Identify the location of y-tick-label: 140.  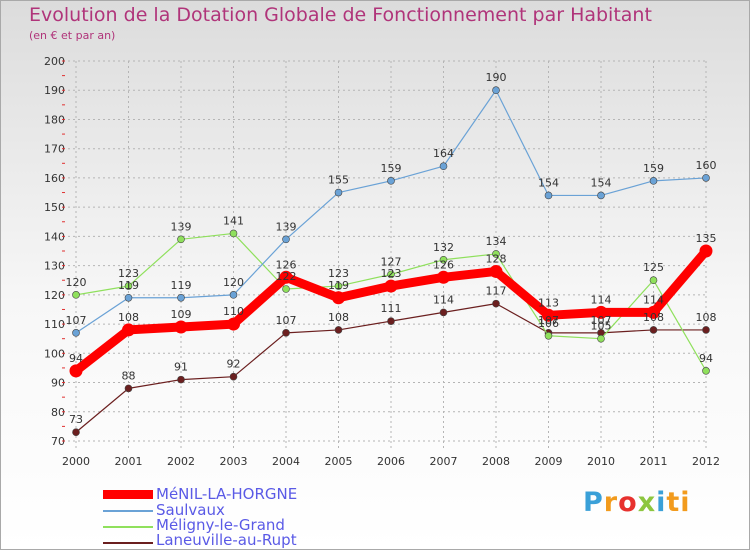
(54, 236).